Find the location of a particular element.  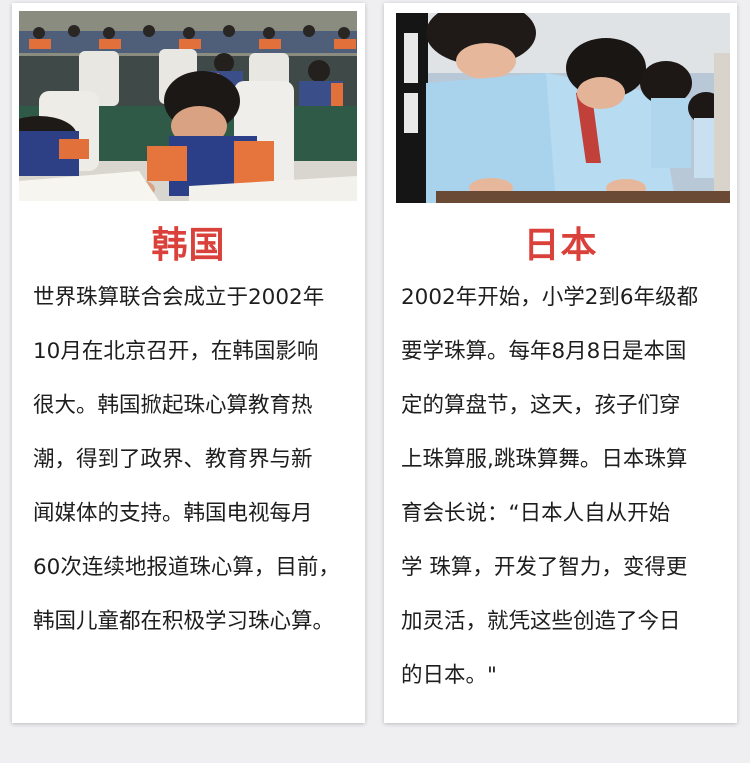

korea-classroom-photo is located at coordinates (188, 106).